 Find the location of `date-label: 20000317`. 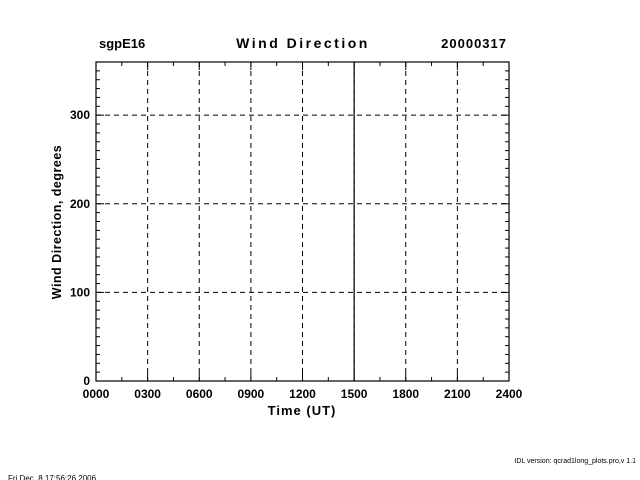

date-label: 20000317 is located at coordinates (474, 43).